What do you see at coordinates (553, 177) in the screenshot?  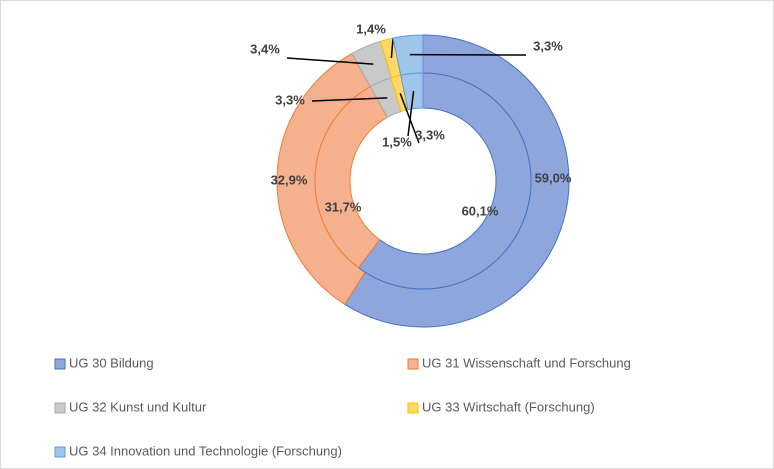 I see `data-label: 59,0%` at bounding box center [553, 177].